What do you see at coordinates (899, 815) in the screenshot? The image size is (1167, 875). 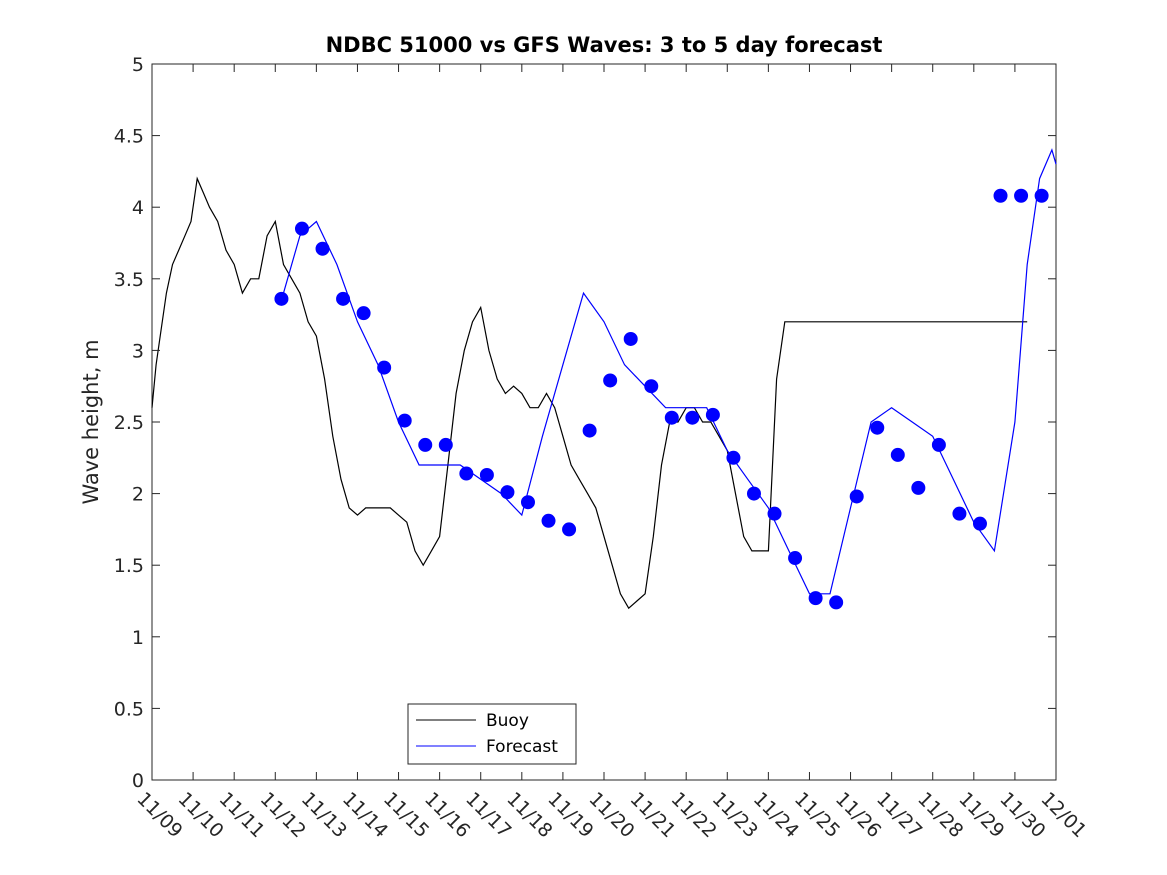 I see `x-tick-label: 11/27` at bounding box center [899, 815].